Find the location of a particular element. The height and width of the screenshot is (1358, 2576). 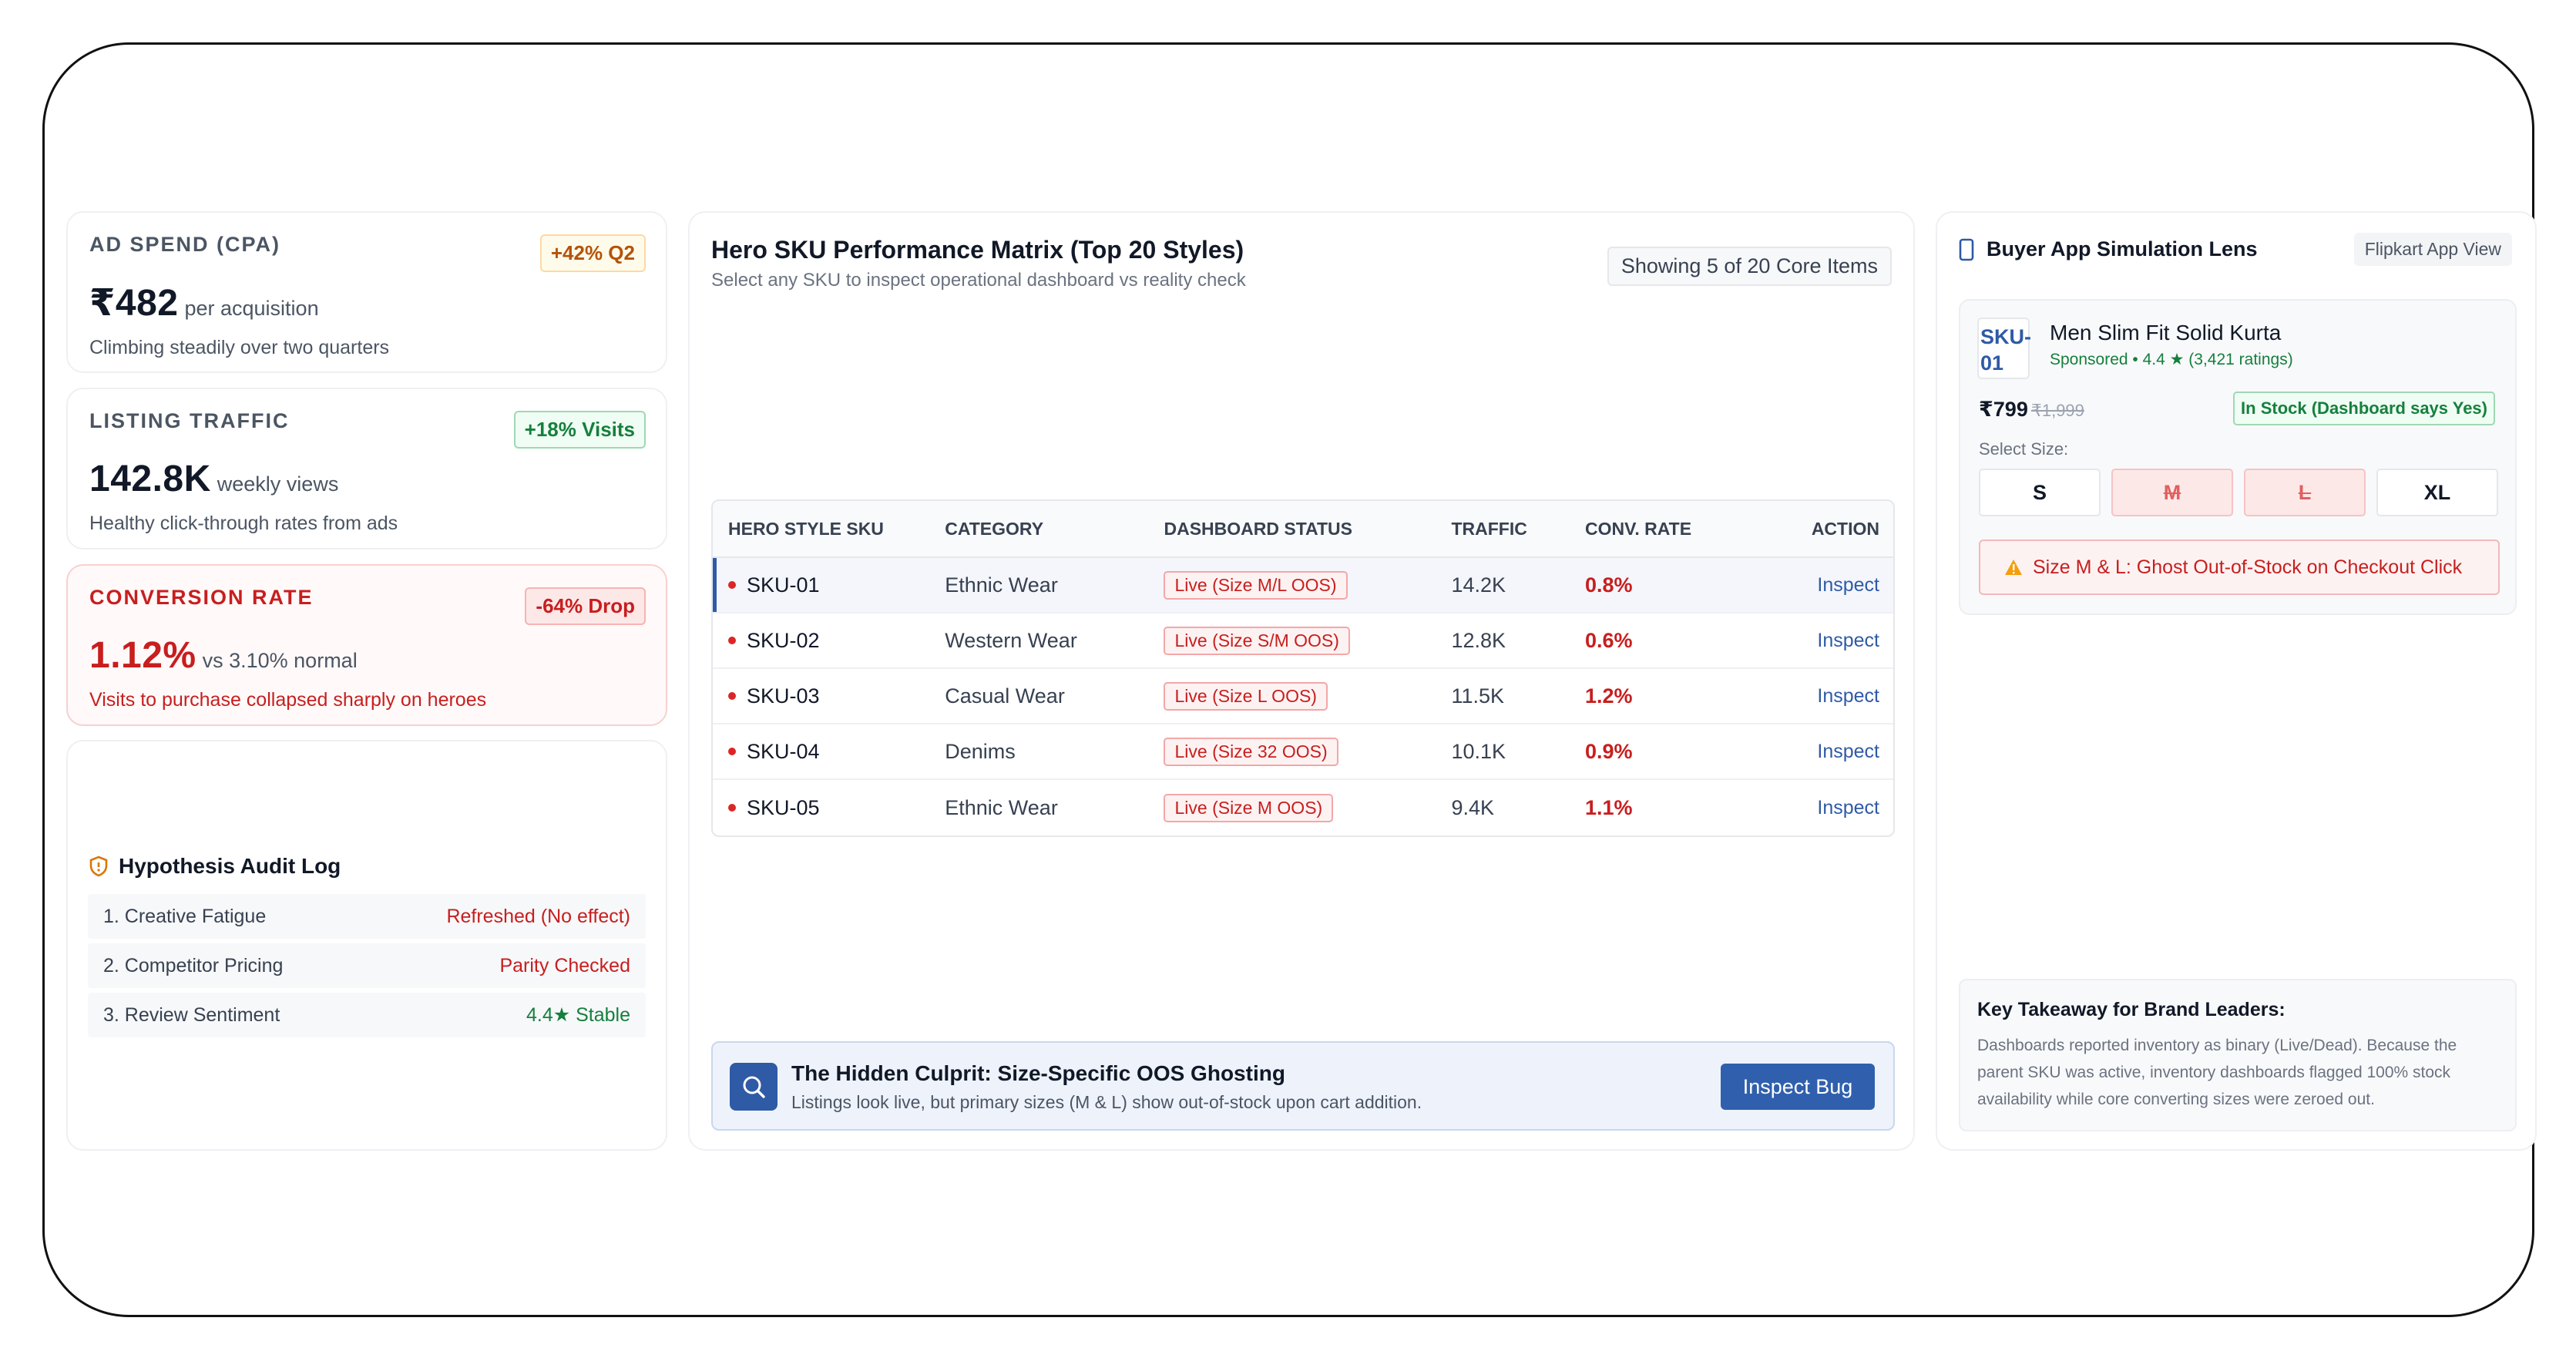

kpi-value: 142.8K is located at coordinates (150, 479).